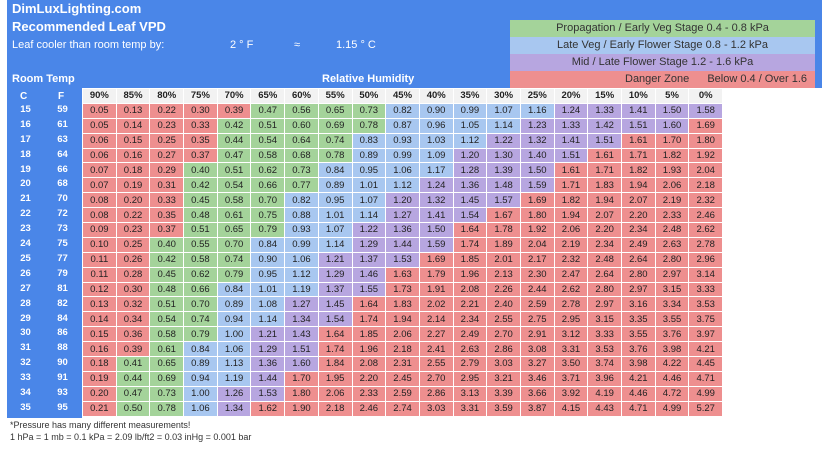 The height and width of the screenshot is (453, 827). Describe the element at coordinates (301, 289) in the screenshot. I see `vpd-cell: 1.19` at that location.